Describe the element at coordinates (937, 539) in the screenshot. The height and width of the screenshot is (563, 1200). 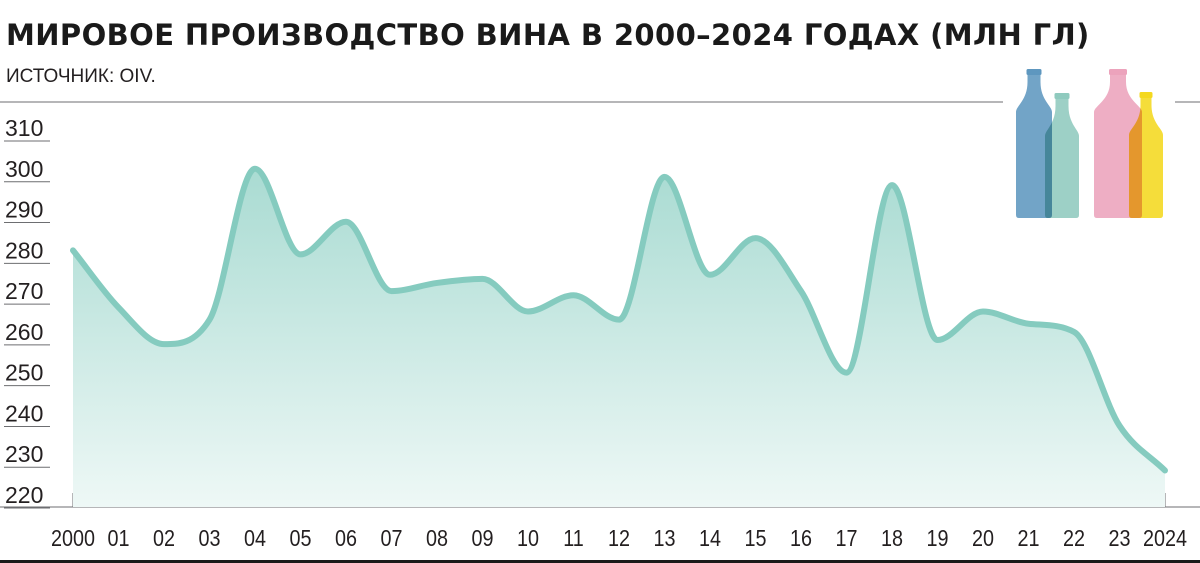
I see `x-tick-label: 19` at that location.